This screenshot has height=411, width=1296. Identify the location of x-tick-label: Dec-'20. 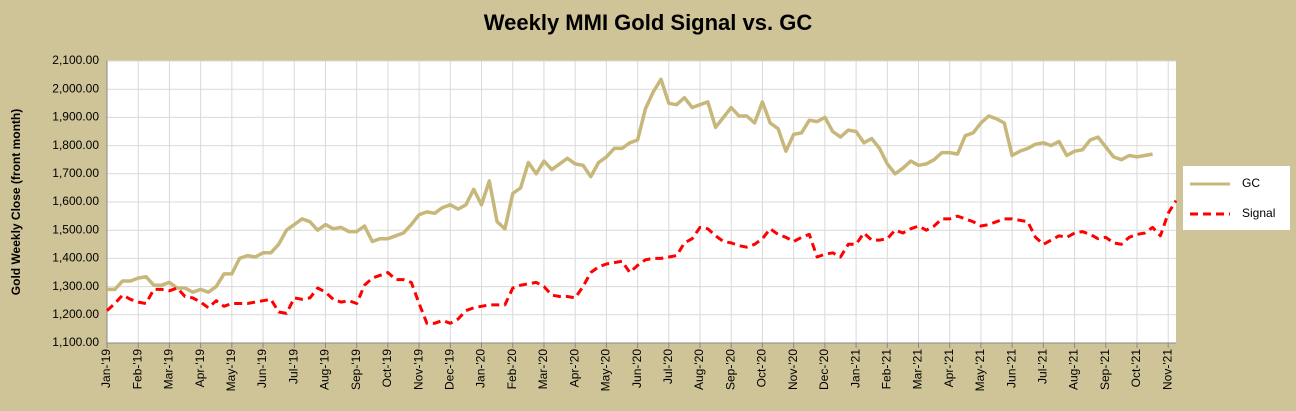
(824, 369).